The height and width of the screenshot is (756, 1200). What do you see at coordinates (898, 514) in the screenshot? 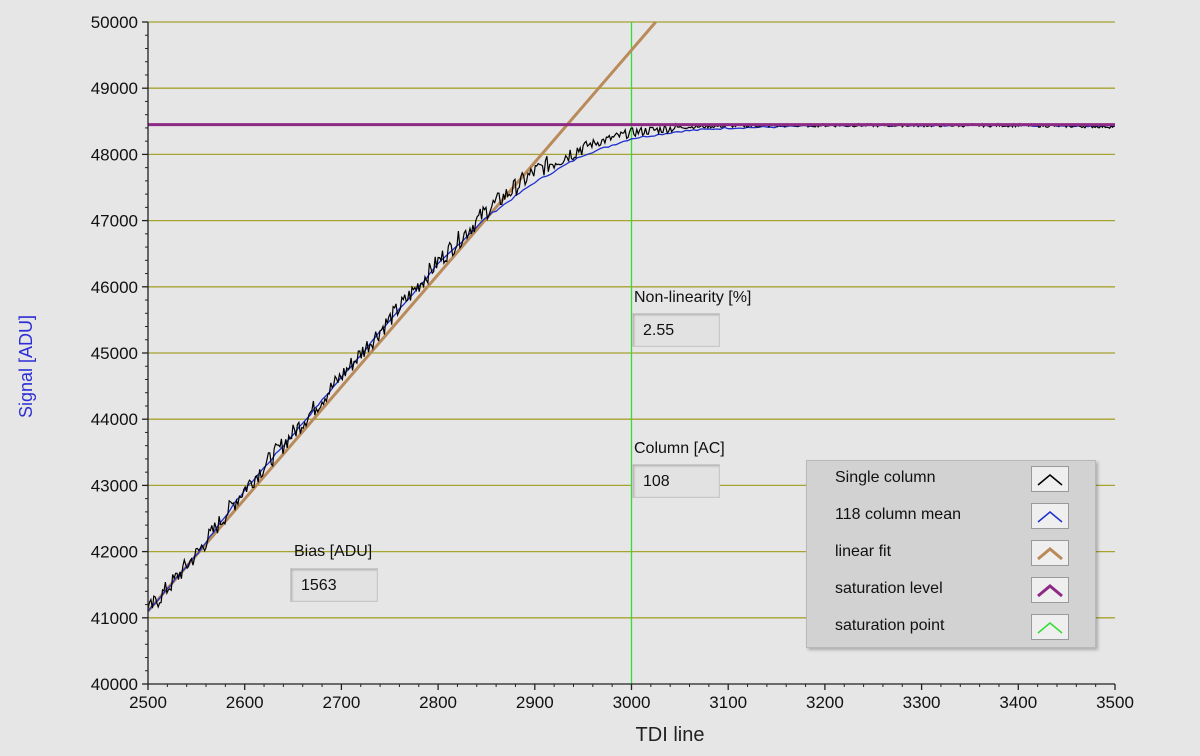
I see `legend-label: 118 column mean` at bounding box center [898, 514].